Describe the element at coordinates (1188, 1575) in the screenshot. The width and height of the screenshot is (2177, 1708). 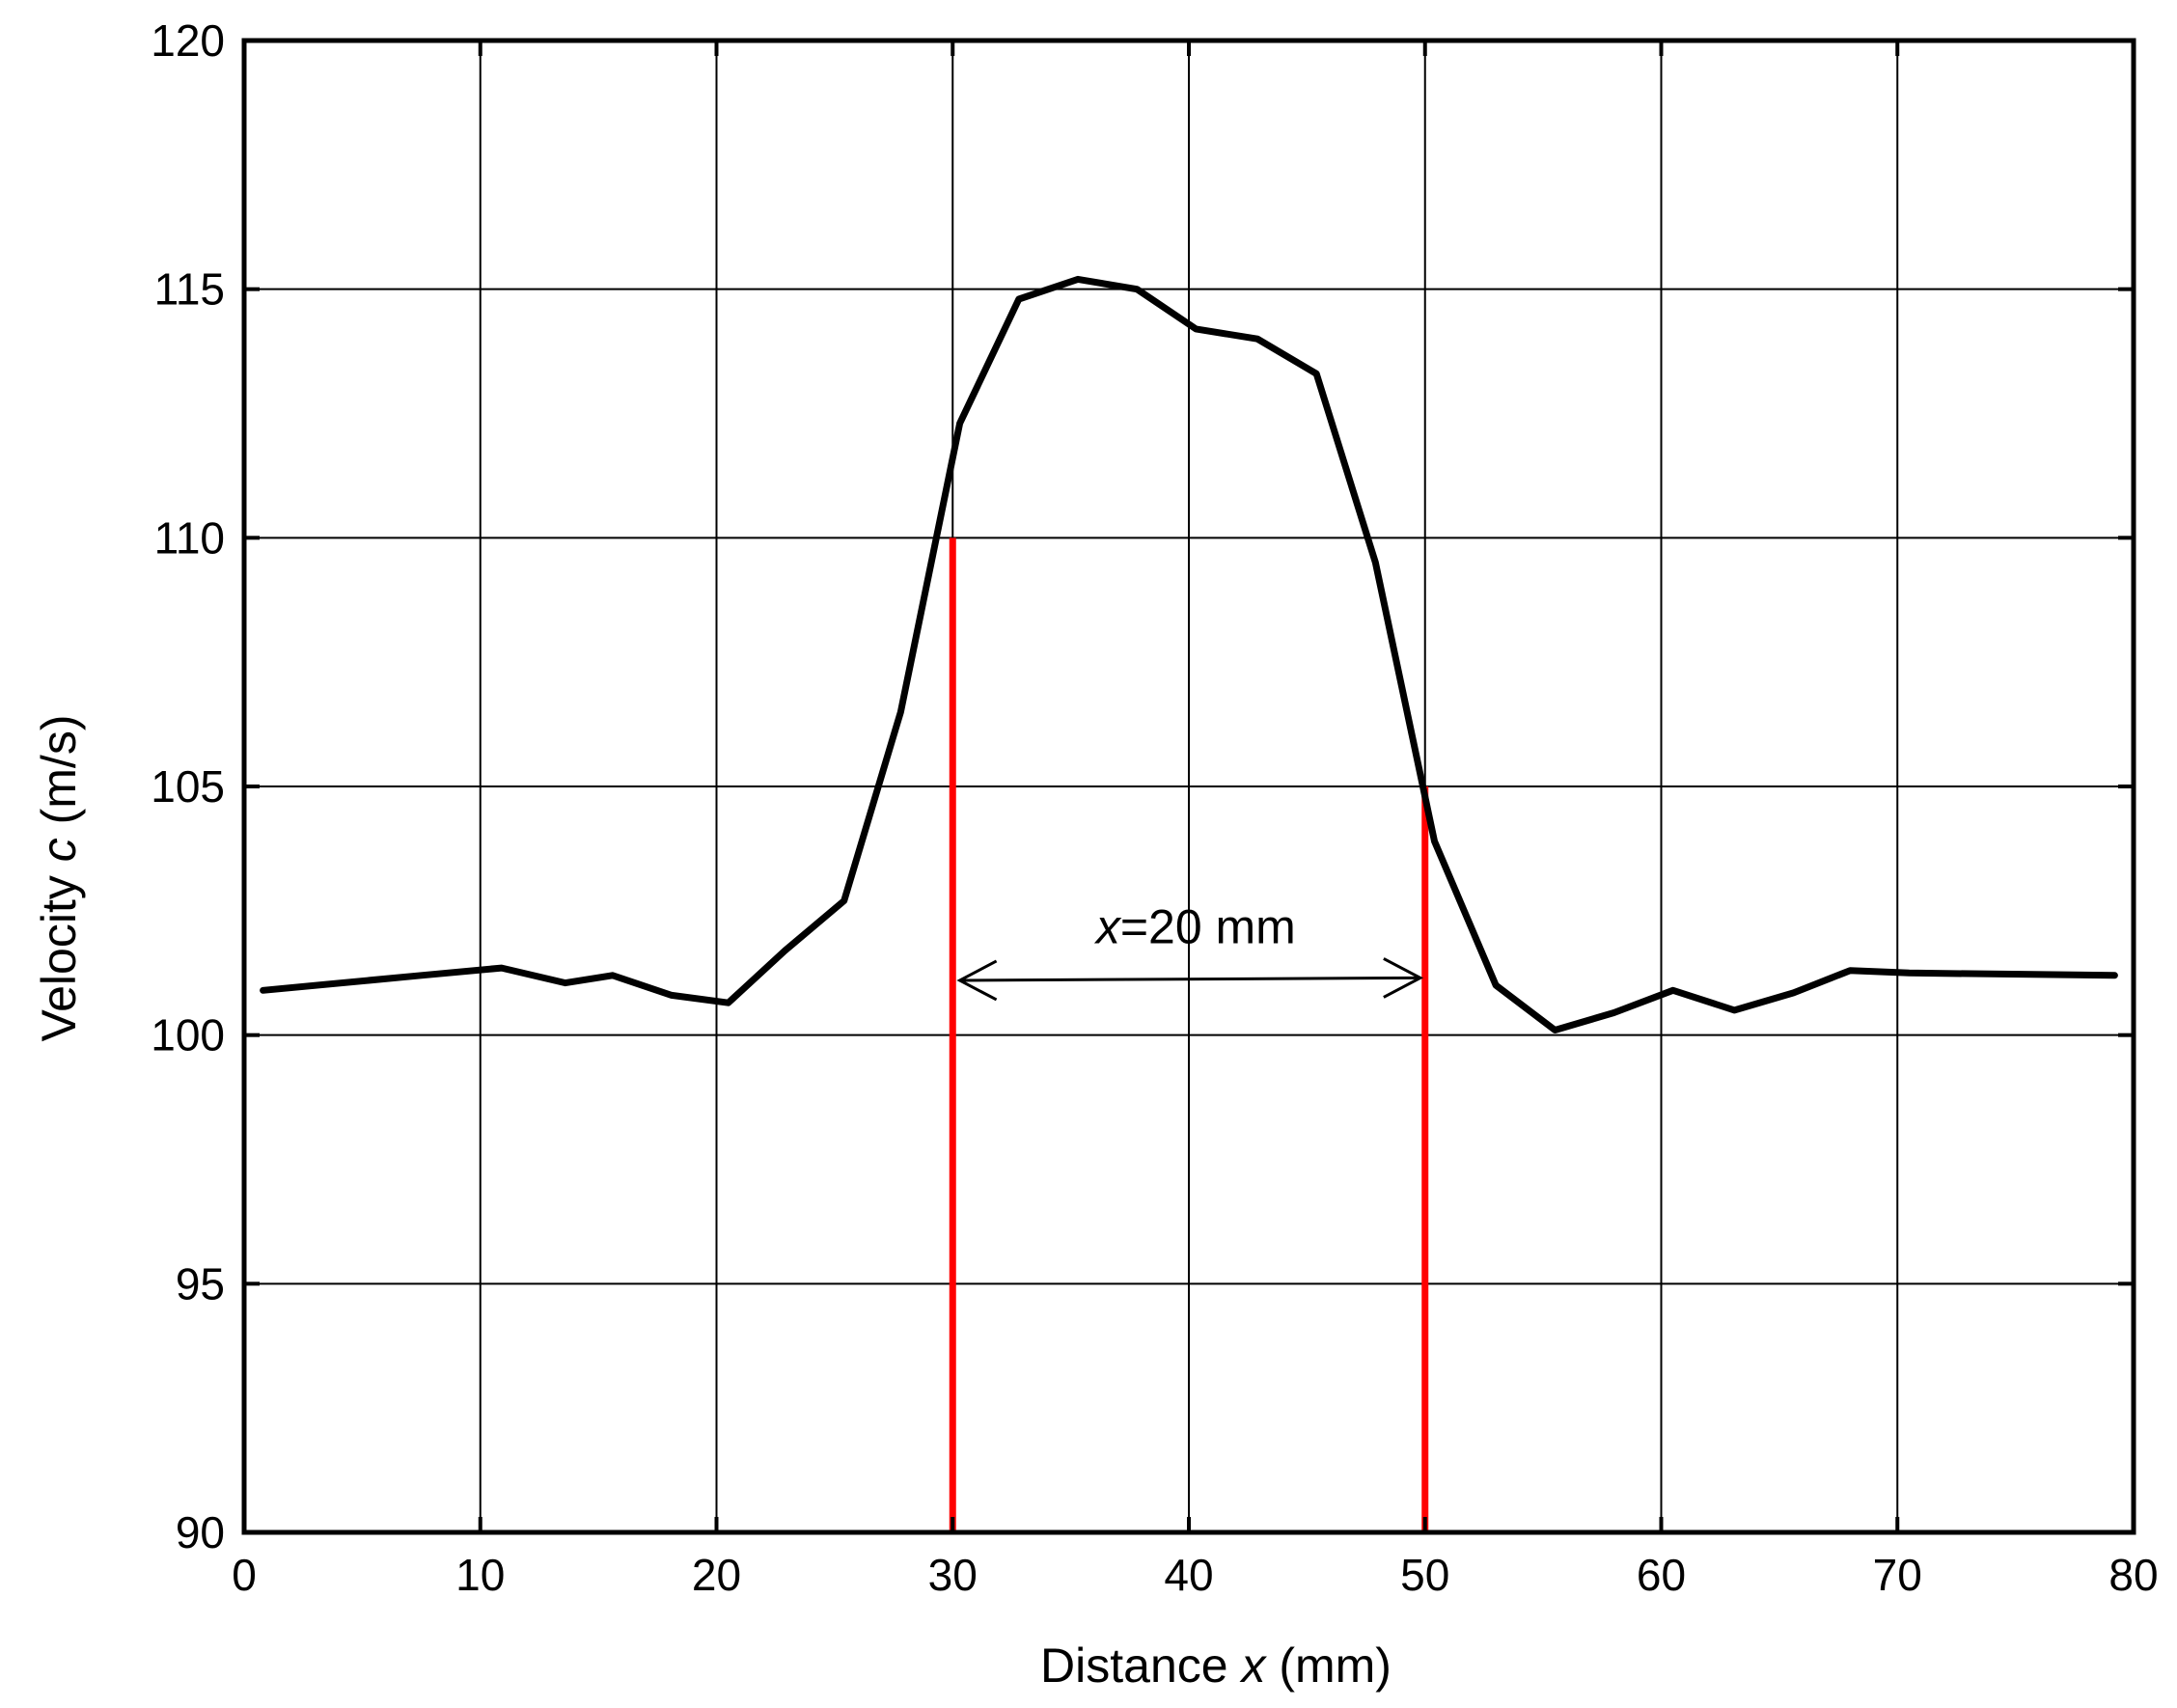
I see `x-tick-label: 40` at that location.